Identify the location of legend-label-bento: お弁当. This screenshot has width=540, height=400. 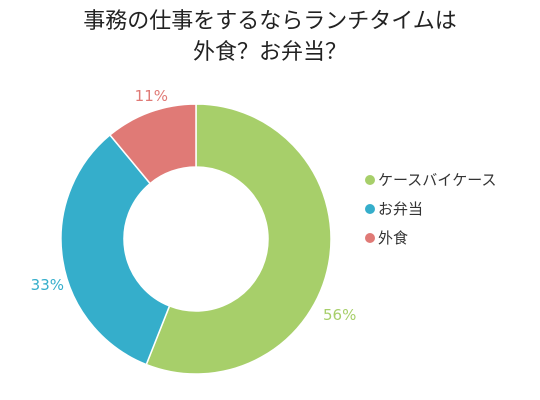
(401, 209).